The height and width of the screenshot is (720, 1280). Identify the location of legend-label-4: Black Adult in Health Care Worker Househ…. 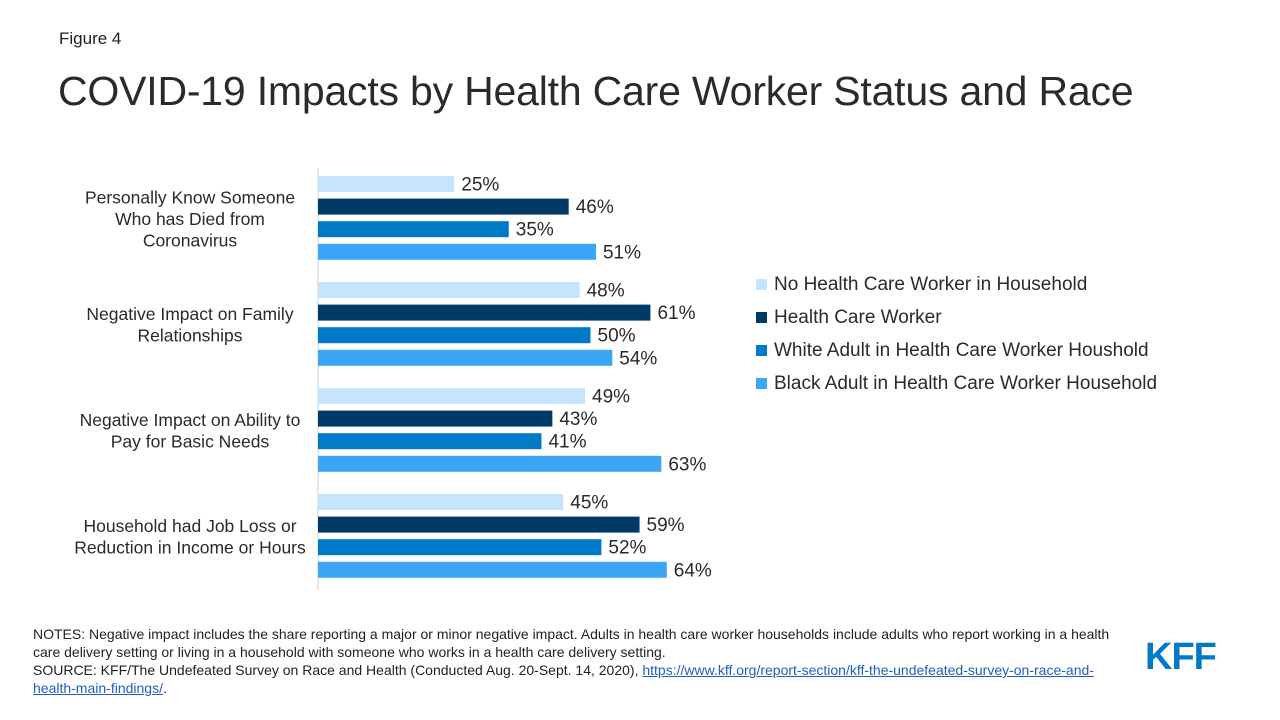
(966, 383).